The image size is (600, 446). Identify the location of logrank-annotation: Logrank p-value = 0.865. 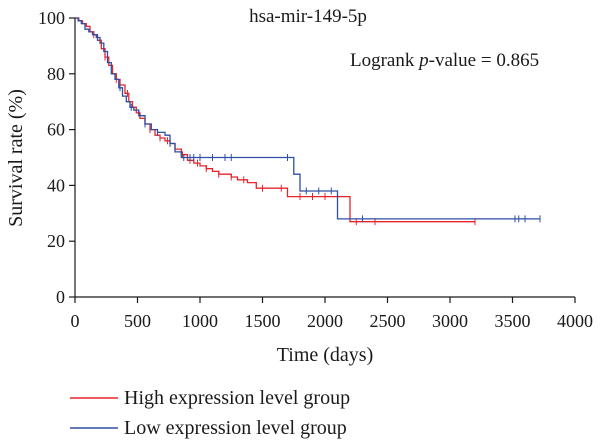
(444, 60).